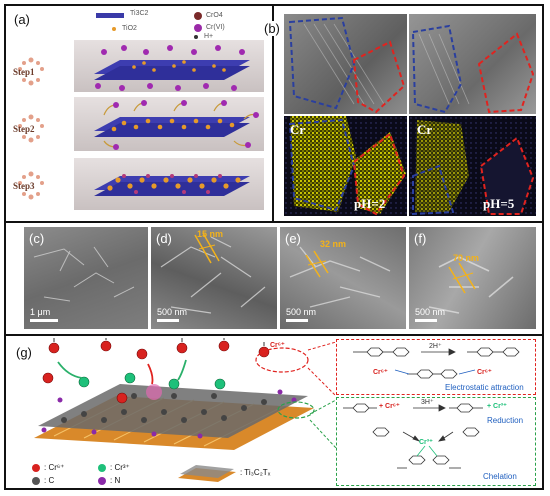 Image resolution: width=550 pixels, height=496 pixels. I want to click on connector-lines, so click(320, 395).